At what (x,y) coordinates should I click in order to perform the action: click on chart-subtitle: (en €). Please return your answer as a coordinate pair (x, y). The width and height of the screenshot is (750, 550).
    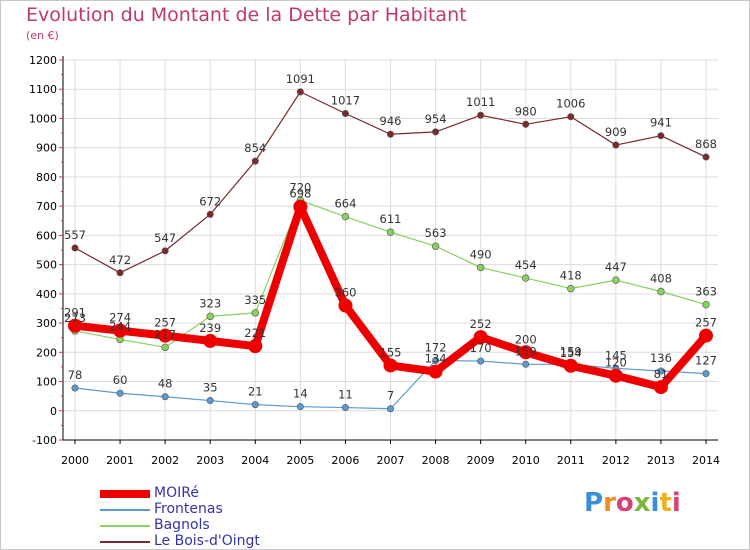
    Looking at the image, I should click on (42, 35).